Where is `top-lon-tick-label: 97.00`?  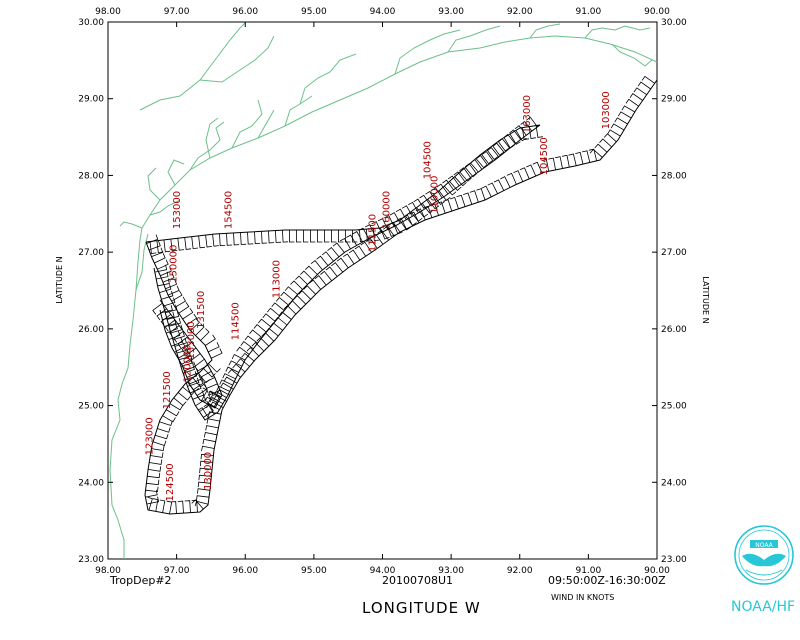
top-lon-tick-label: 97.00 is located at coordinates (177, 12).